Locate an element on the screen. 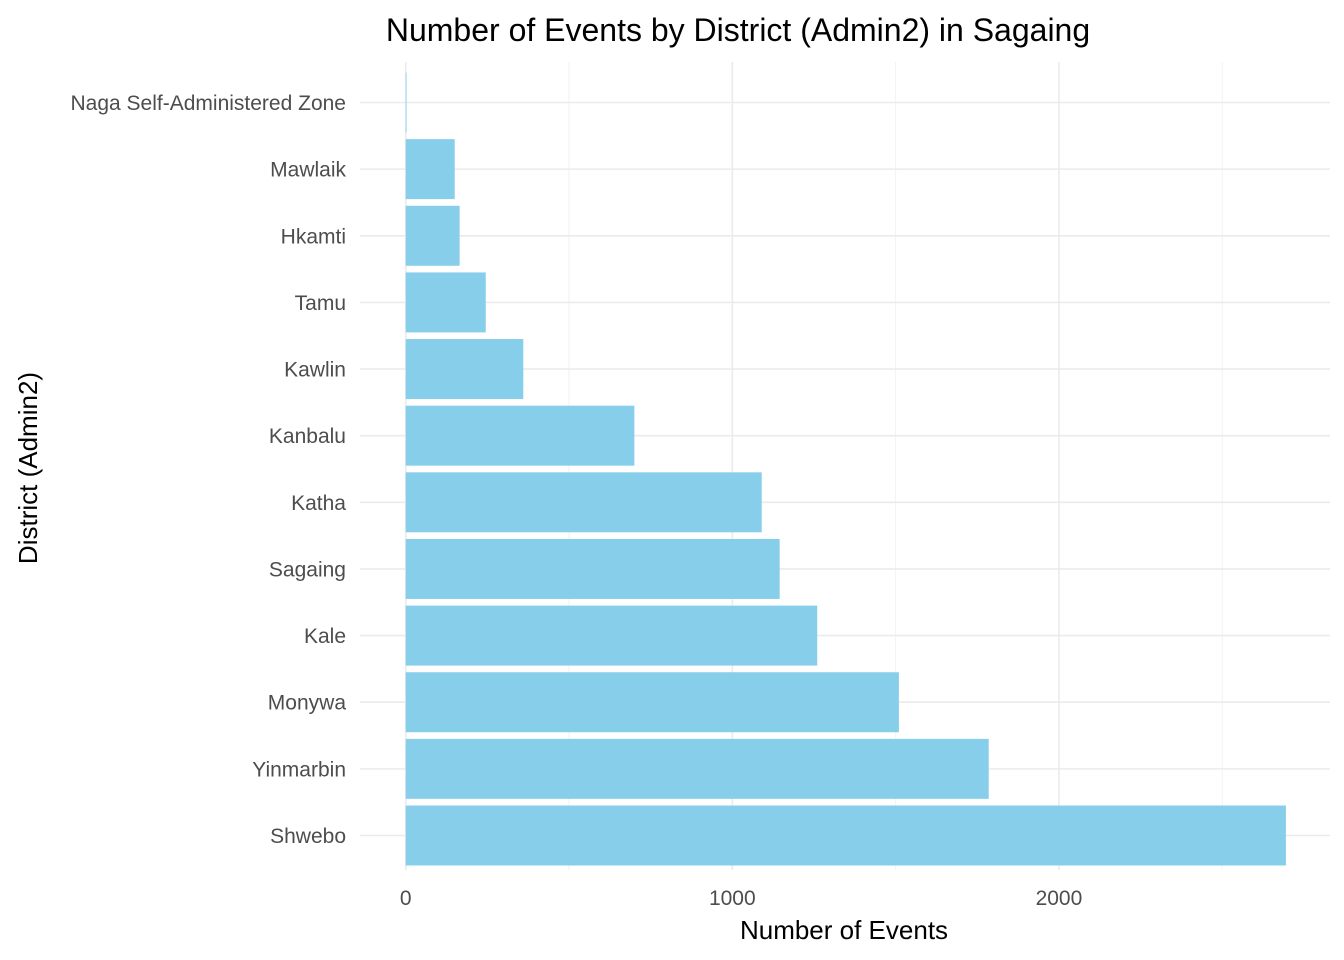 This screenshot has width=1344, height=960. bar-naga-self-administered-zone is located at coordinates (406, 102).